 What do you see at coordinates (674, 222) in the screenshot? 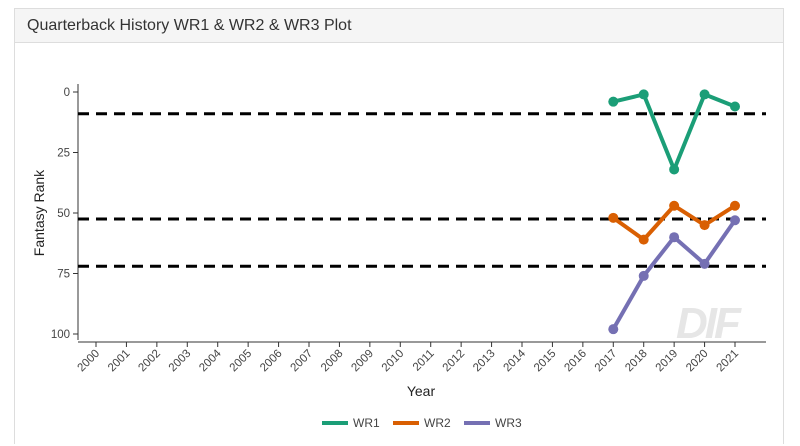
I see `series-wr2` at bounding box center [674, 222].